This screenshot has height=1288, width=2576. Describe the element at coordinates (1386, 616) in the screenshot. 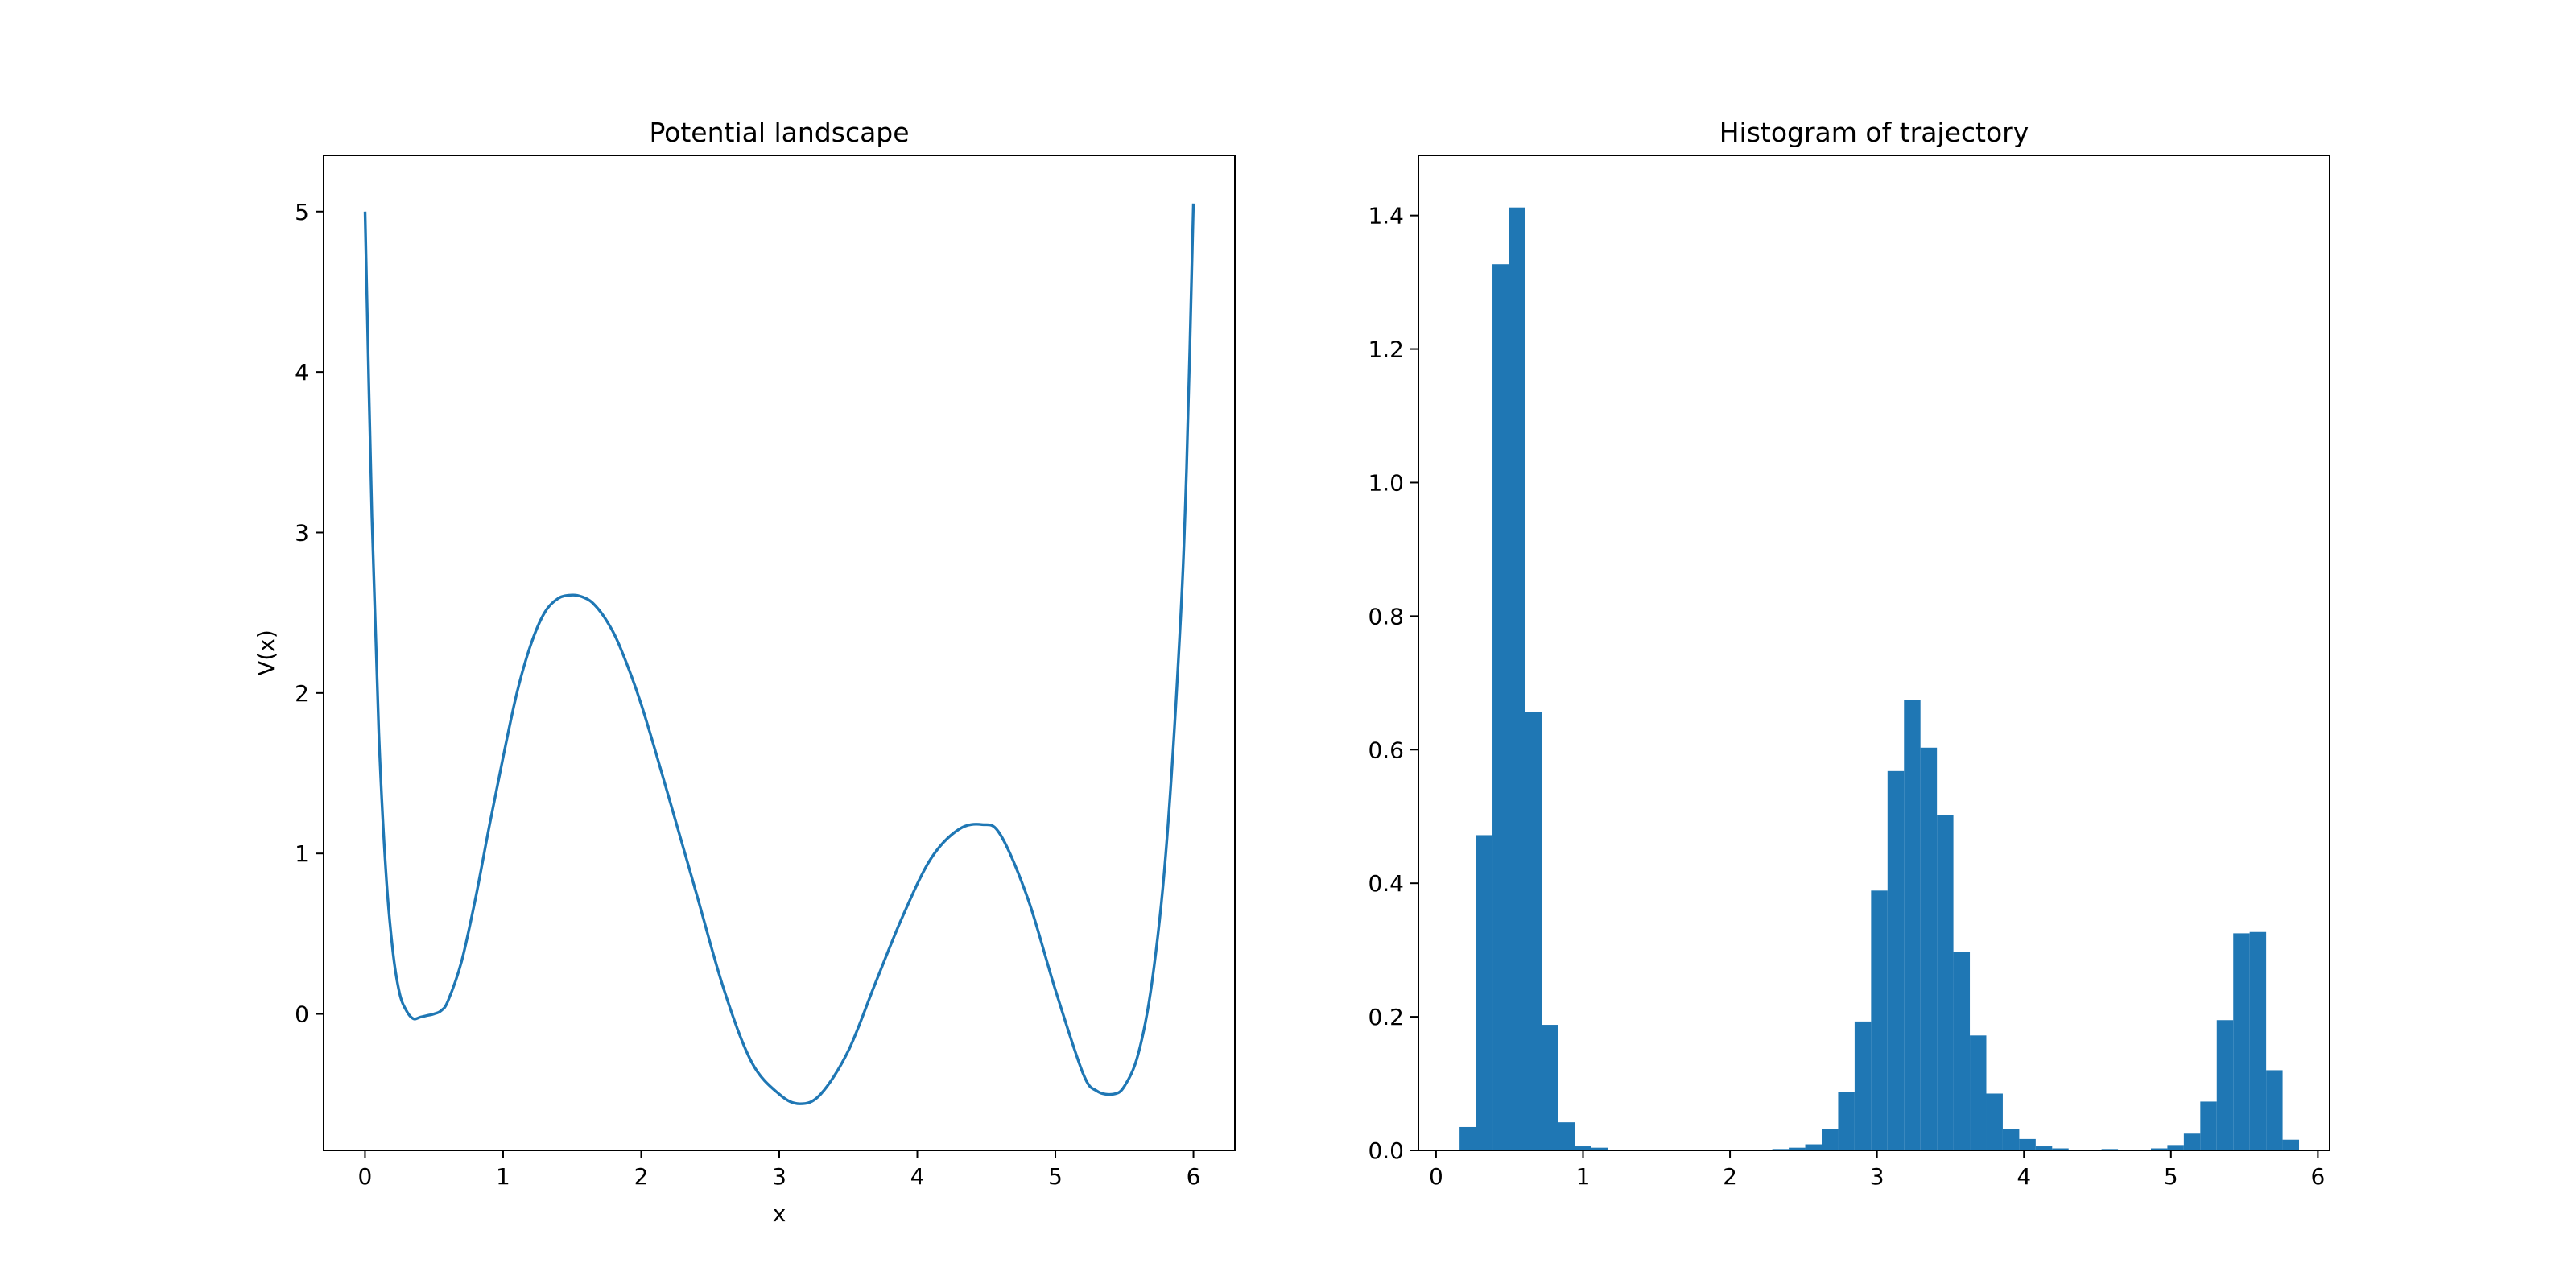

I see `y-tick-label: 0.8` at that location.